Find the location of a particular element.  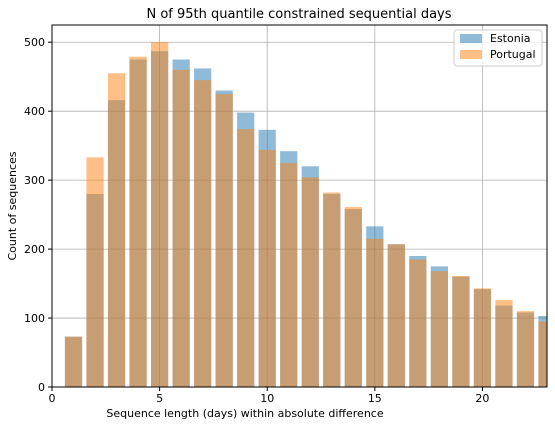

x-tick-label: 0 is located at coordinates (52, 398).